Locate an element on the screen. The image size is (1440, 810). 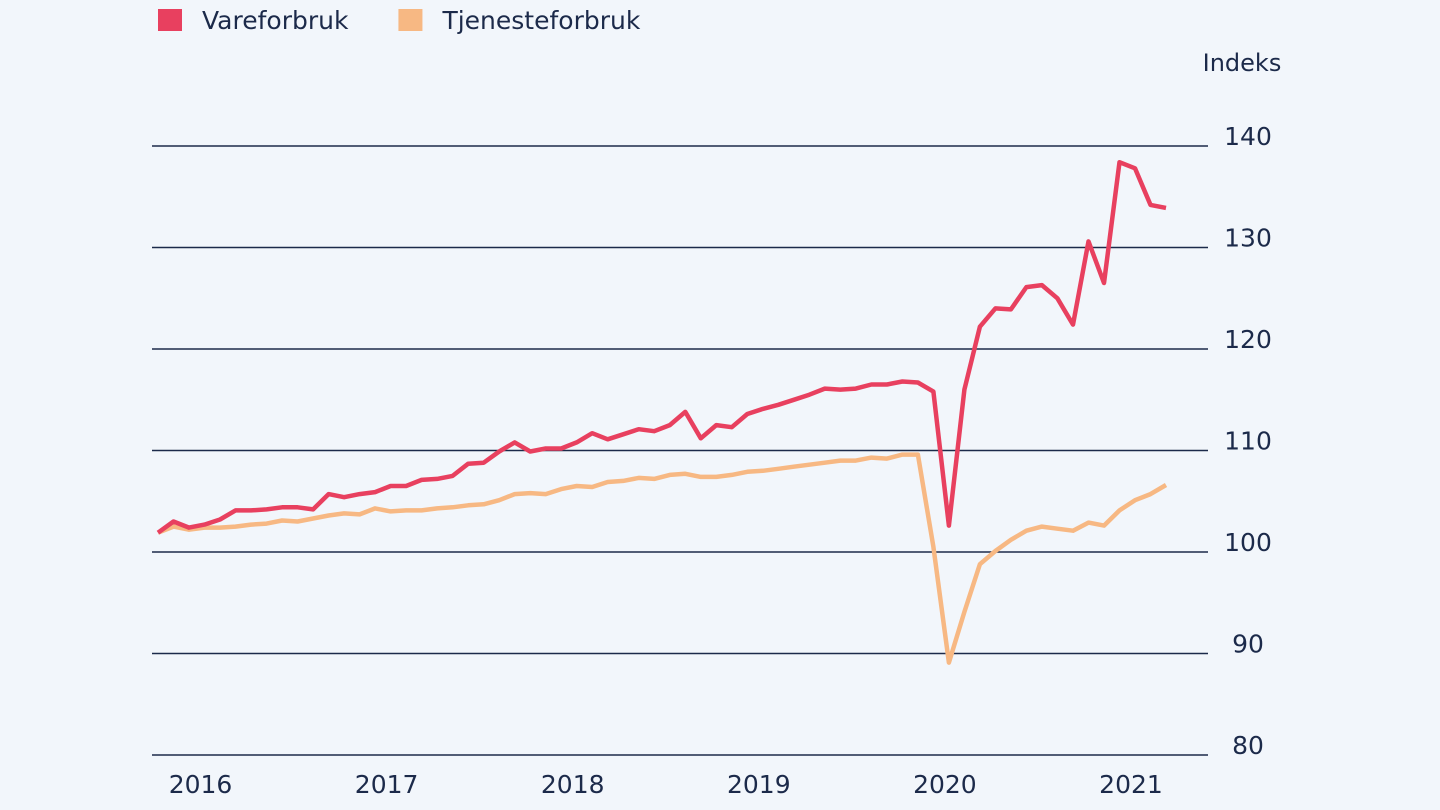
y-tick-label: 90 is located at coordinates (1248, 644).